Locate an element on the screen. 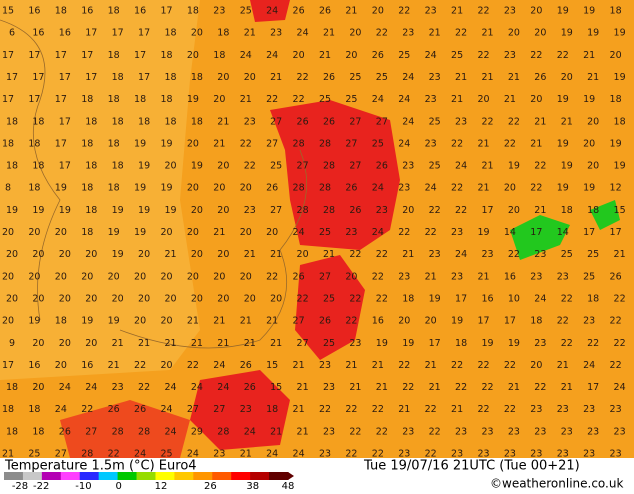 The width and height of the screenshot is (634, 494). hot-area is located at coordinates (125, 429).